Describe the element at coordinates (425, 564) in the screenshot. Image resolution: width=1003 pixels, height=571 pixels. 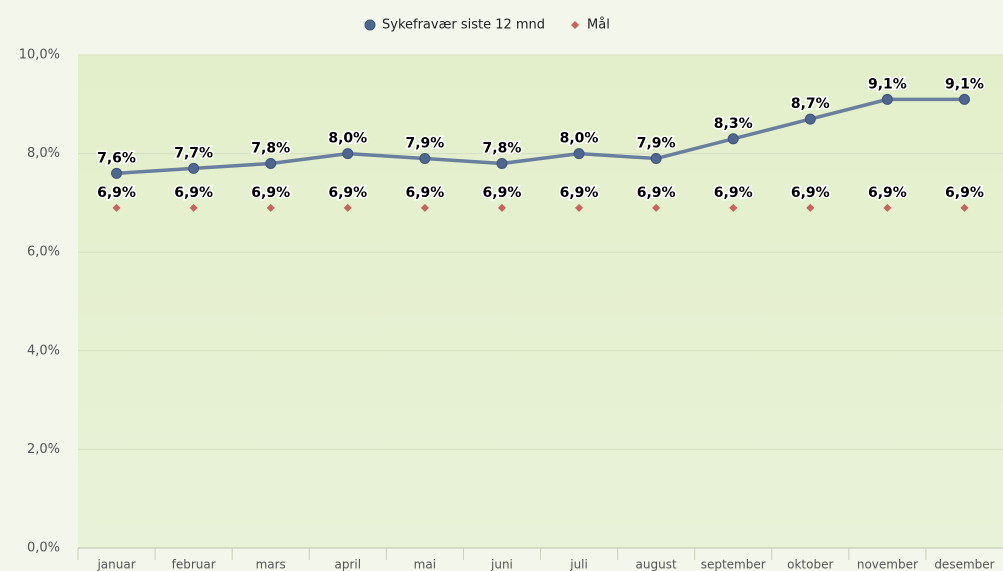
I see `x-tick-label: mai` at that location.